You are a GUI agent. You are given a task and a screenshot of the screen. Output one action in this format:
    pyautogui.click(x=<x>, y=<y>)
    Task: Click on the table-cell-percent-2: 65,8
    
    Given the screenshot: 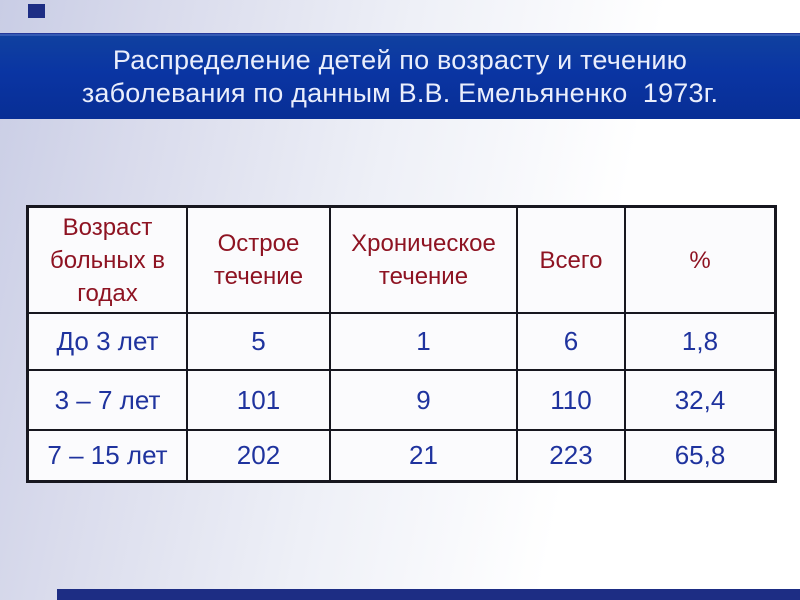 What is the action you would take?
    pyautogui.click(x=699, y=454)
    